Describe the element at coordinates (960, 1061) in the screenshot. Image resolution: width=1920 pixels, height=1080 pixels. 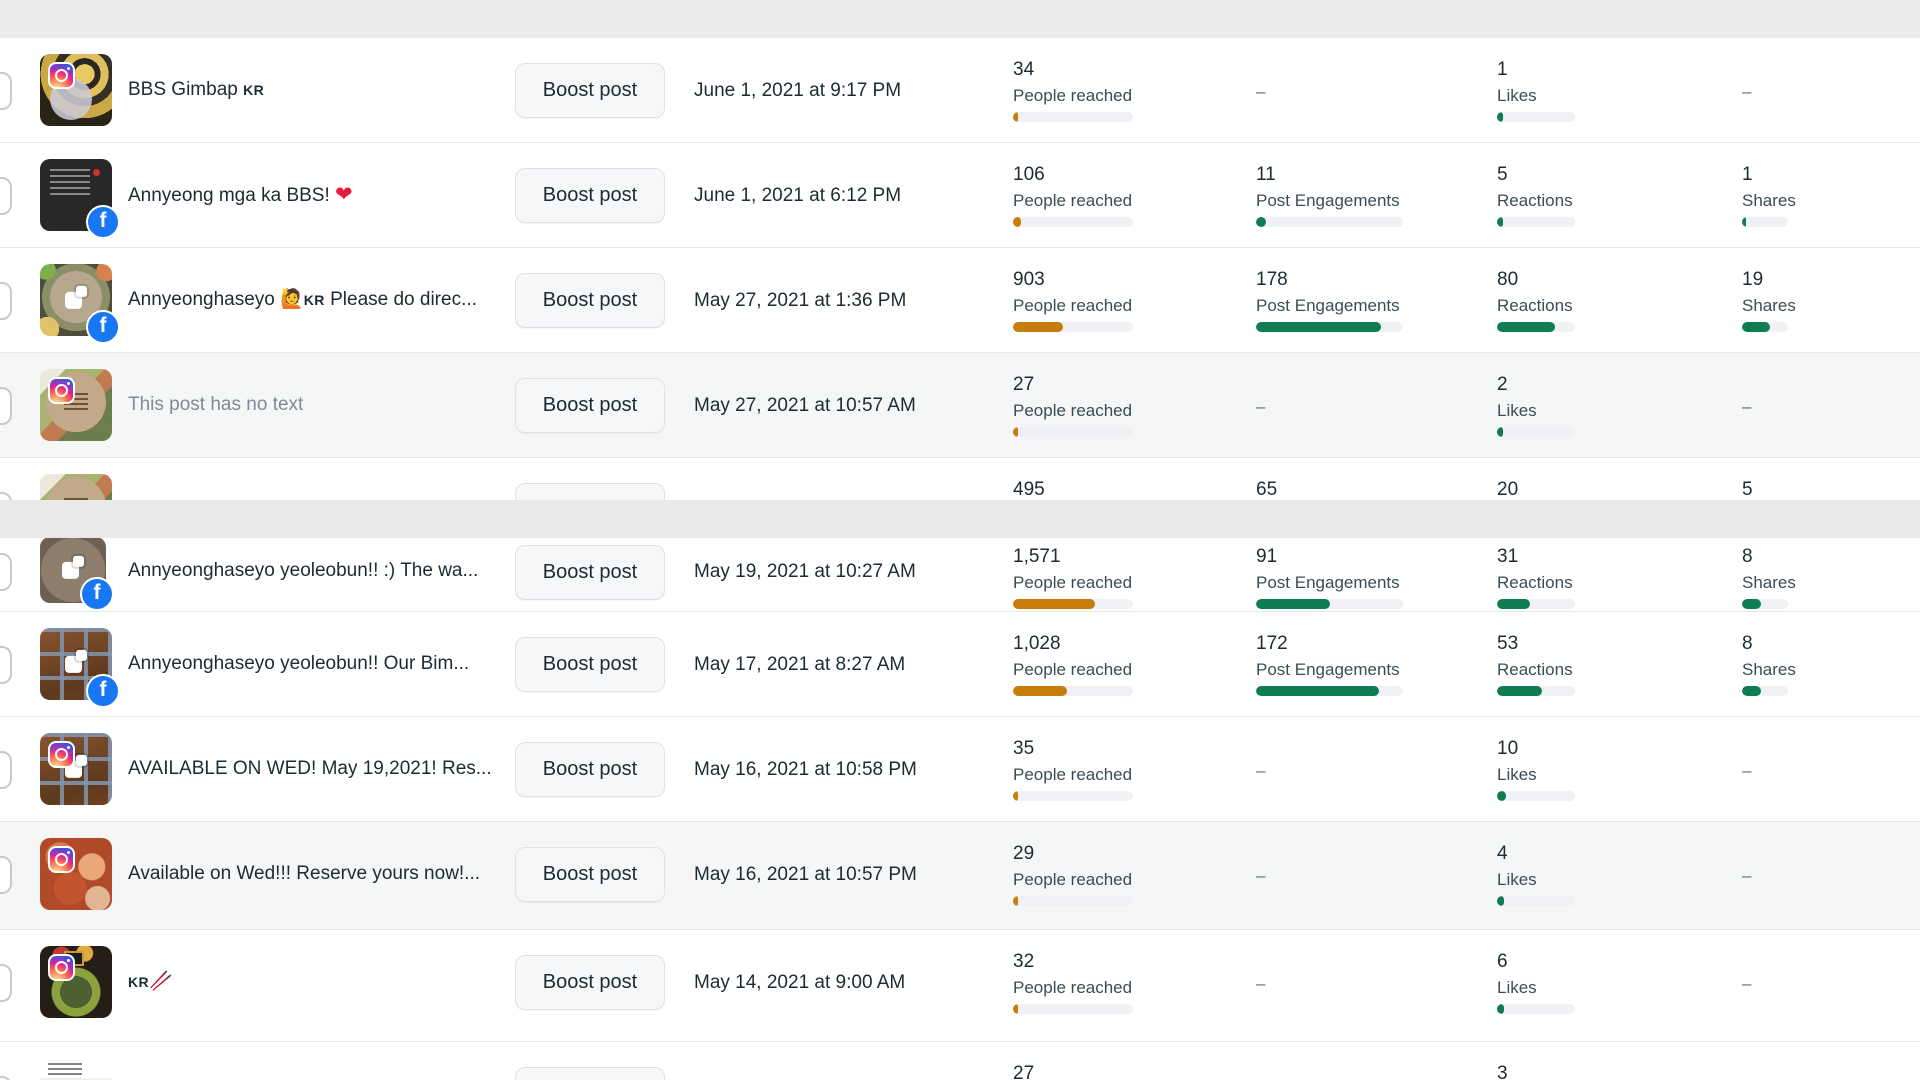
I see `post-row: Boost post 27 3` at that location.